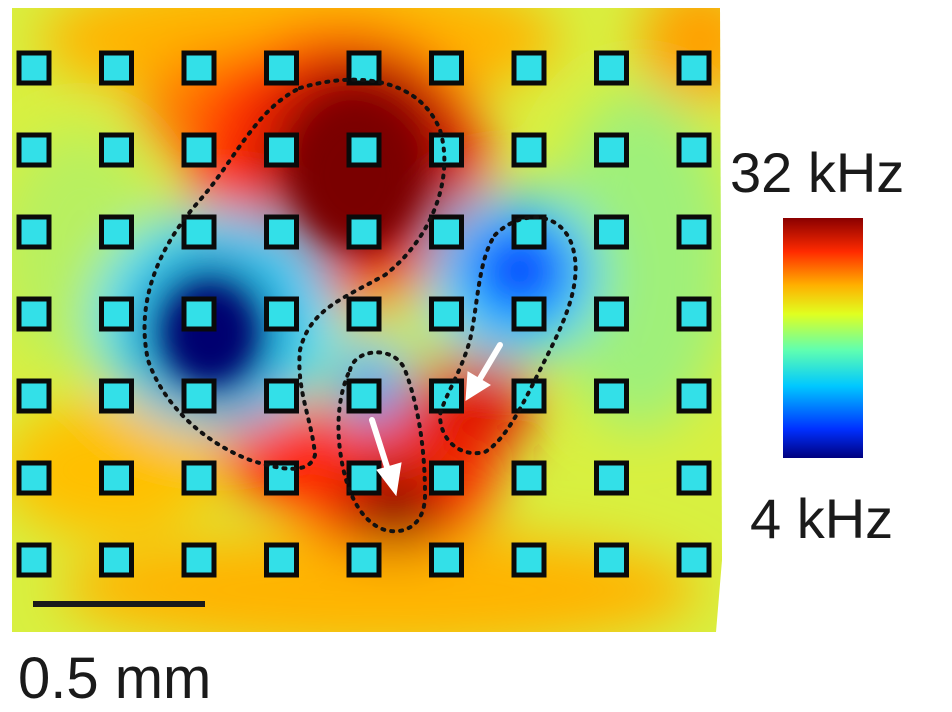 This screenshot has height=712, width=952. What do you see at coordinates (281, 396) in the screenshot?
I see `electrode-r5-c4` at bounding box center [281, 396].